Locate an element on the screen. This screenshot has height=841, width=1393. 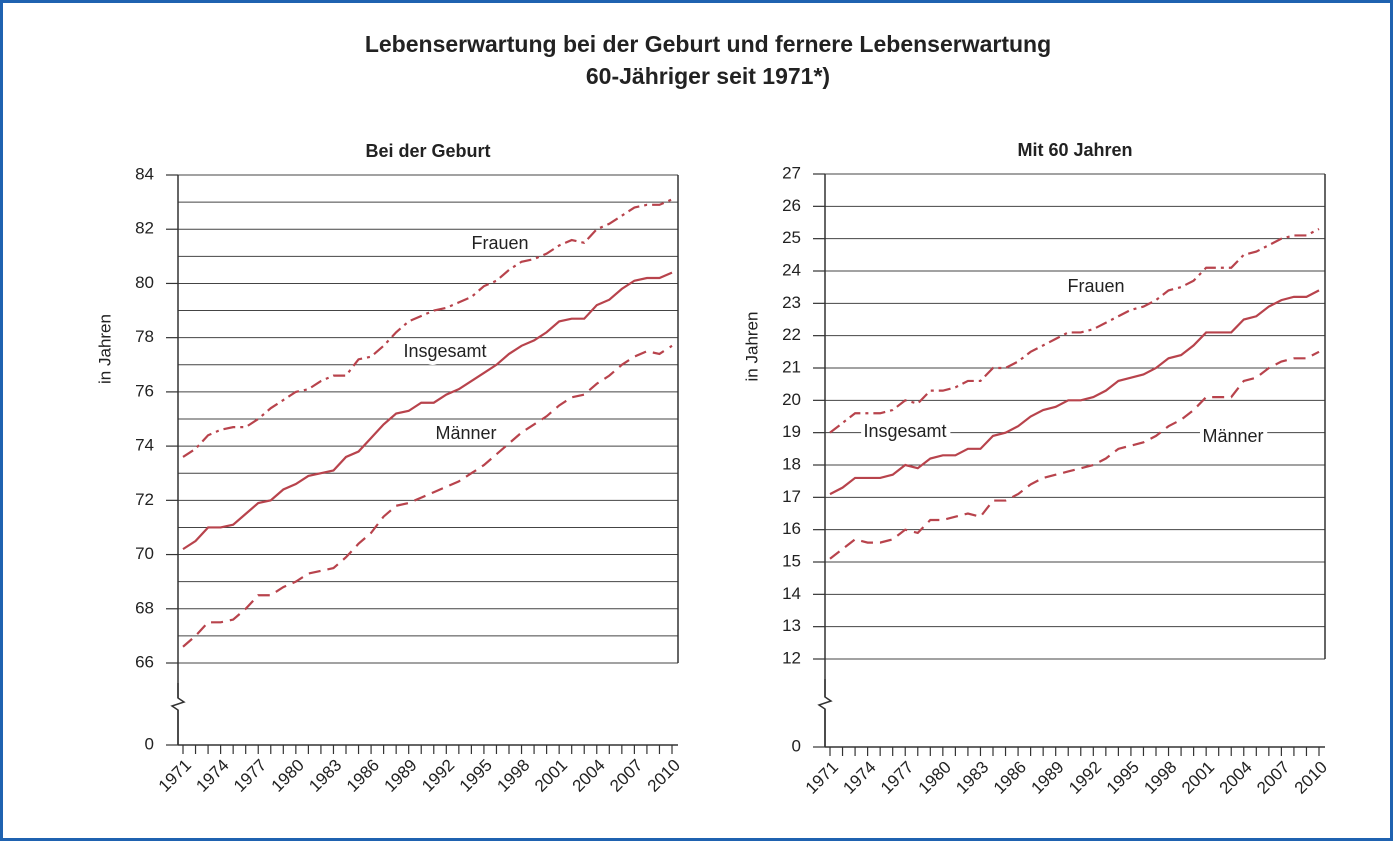
chart-title: Mit 60 Jahren is located at coordinates (1074, 150).